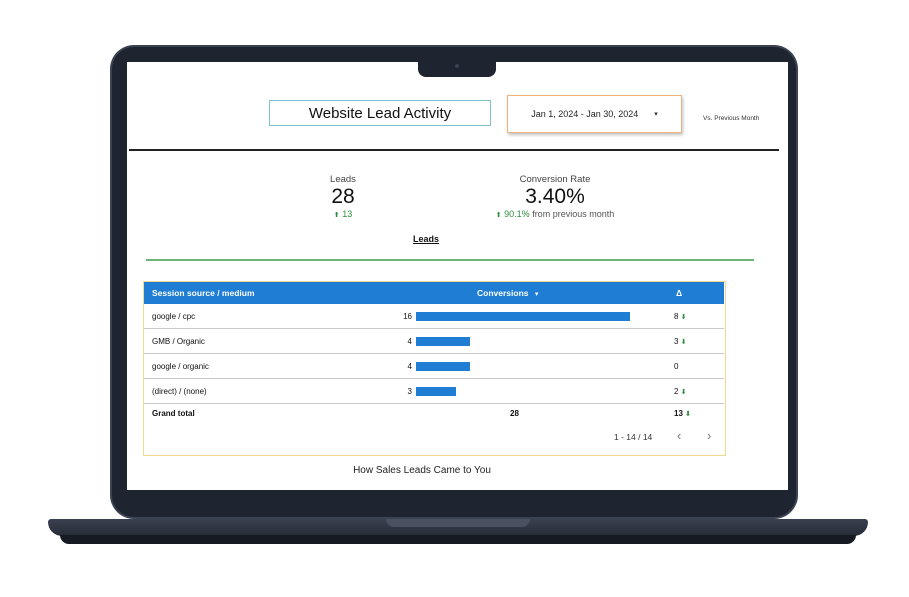  Describe the element at coordinates (656, 114) in the screenshot. I see `chevron-down-icon: ▾` at that location.